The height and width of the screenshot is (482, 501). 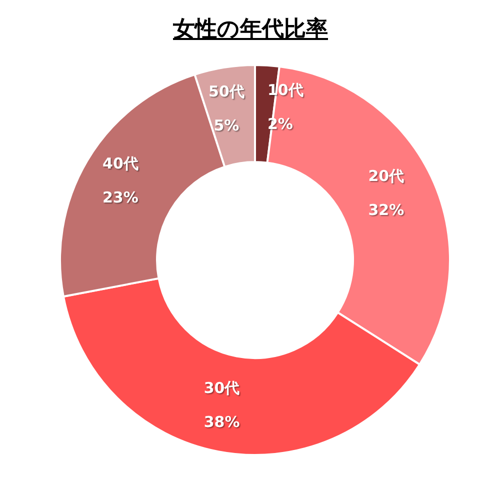 I want to click on data-label: 5%, so click(x=227, y=125).